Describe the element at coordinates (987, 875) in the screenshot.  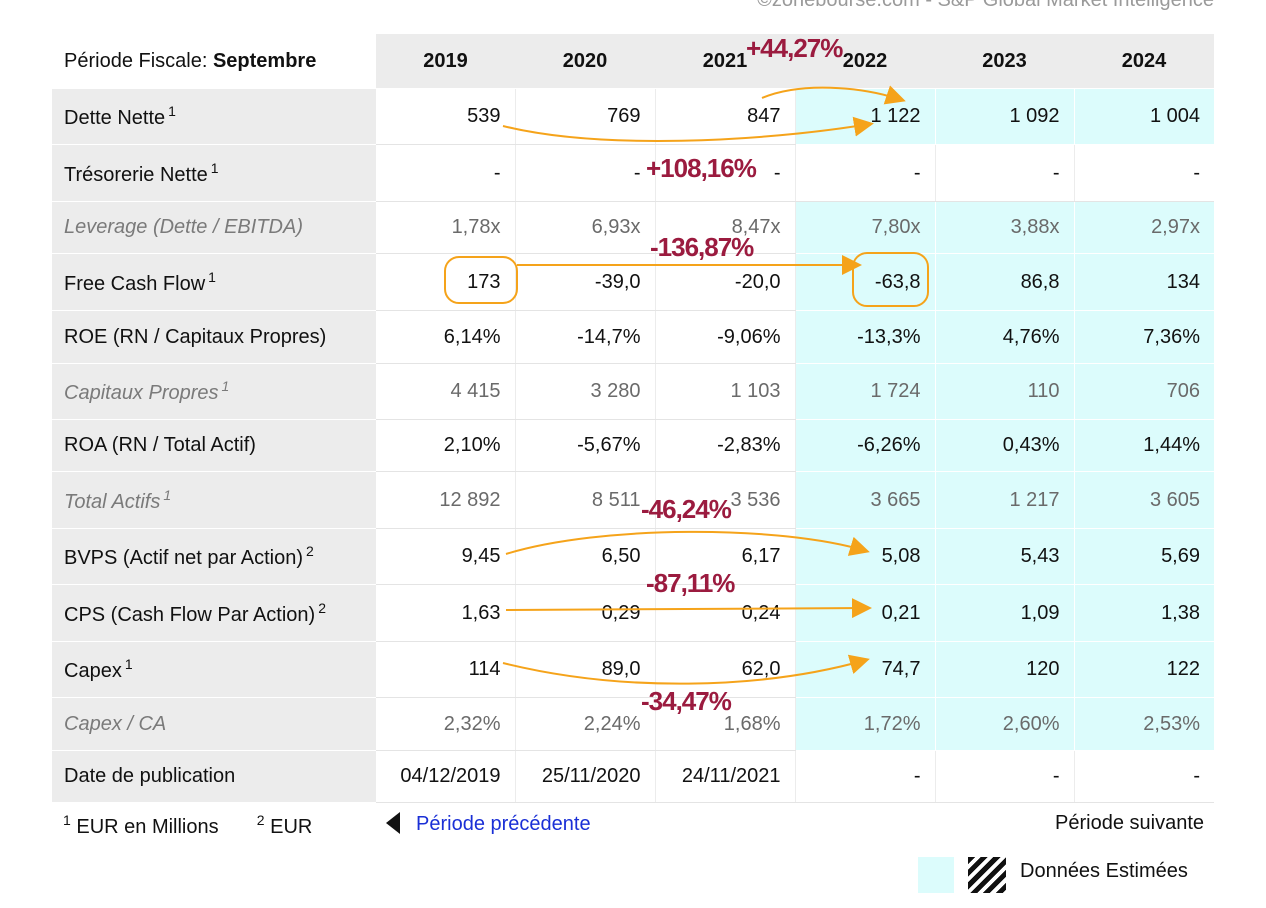
I see `hatch-pattern-icon` at that location.